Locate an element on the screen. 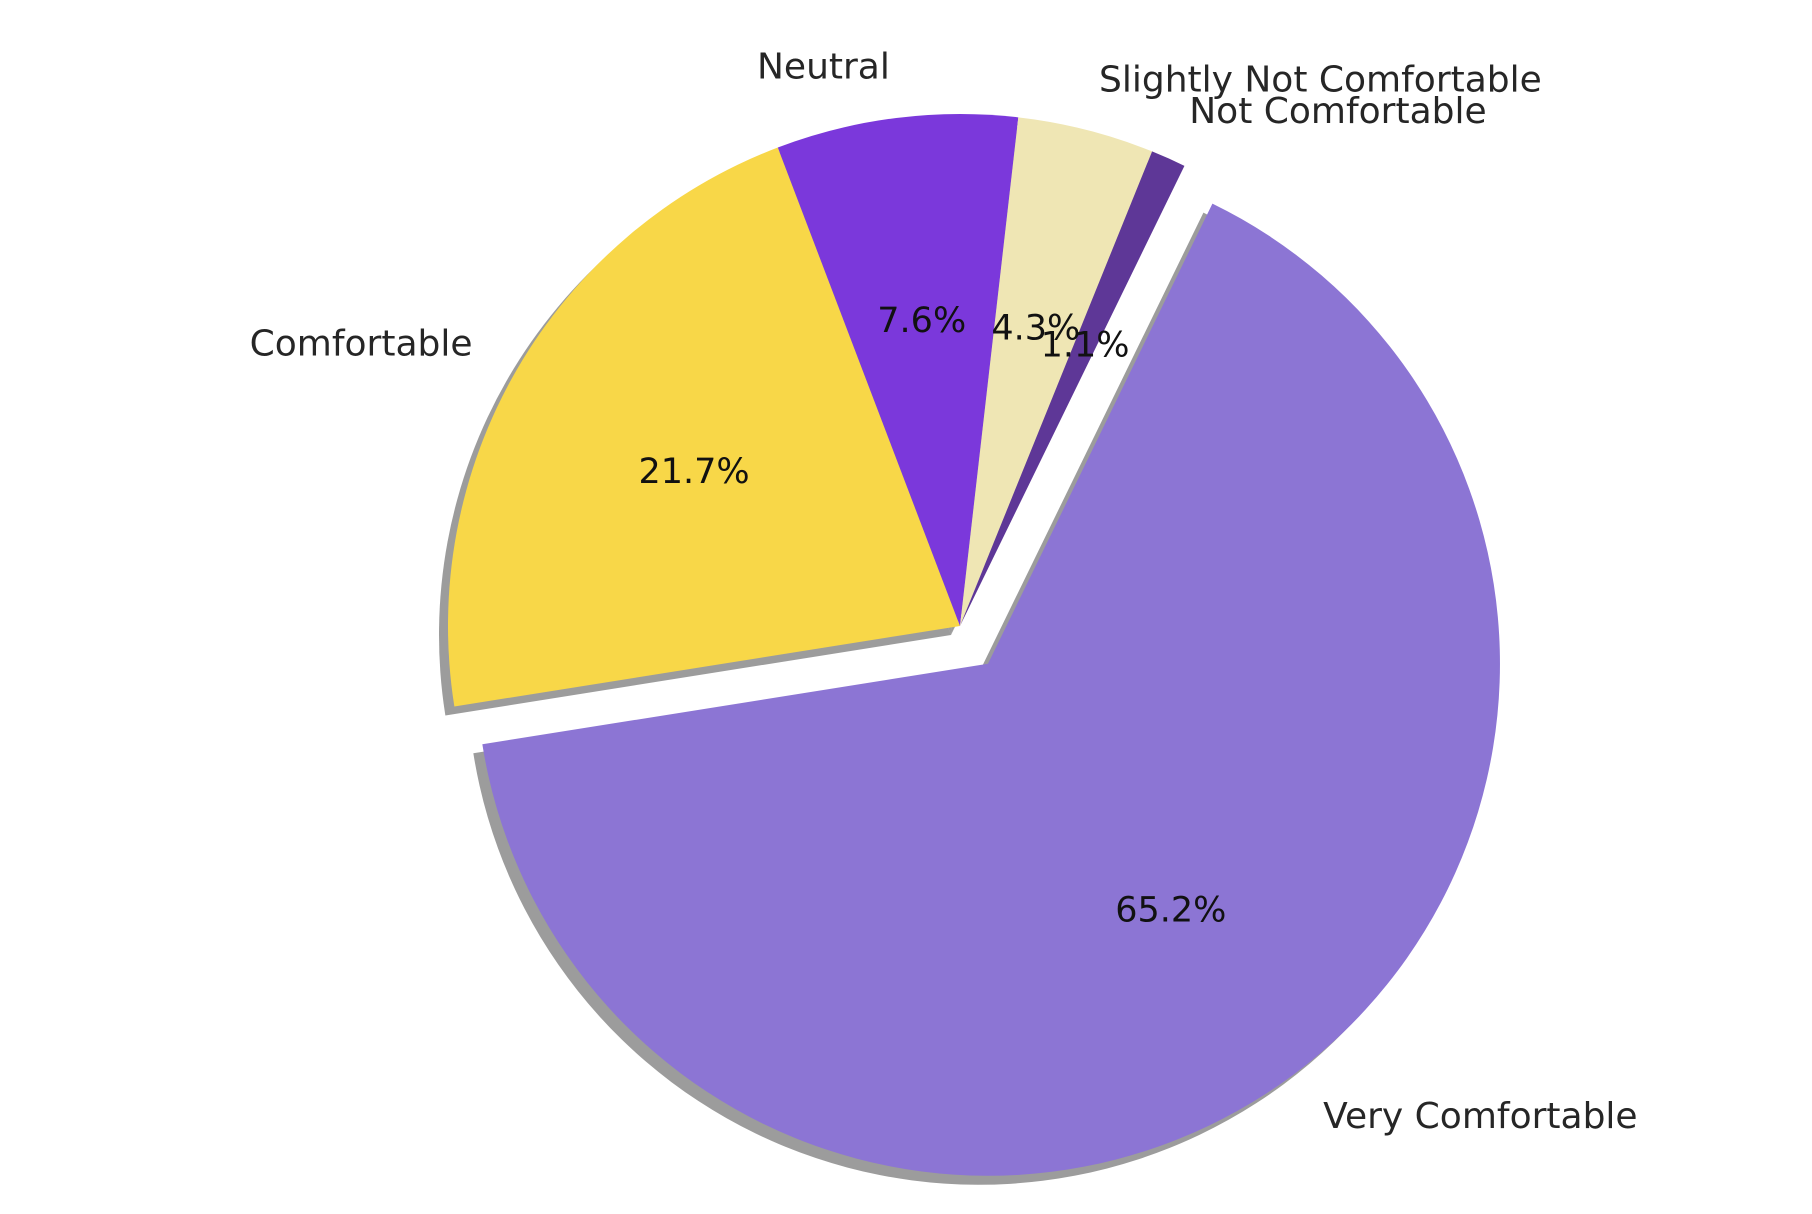 This screenshot has width=1812, height=1214. pct-label-comfortable: 21.7% is located at coordinates (694, 472).